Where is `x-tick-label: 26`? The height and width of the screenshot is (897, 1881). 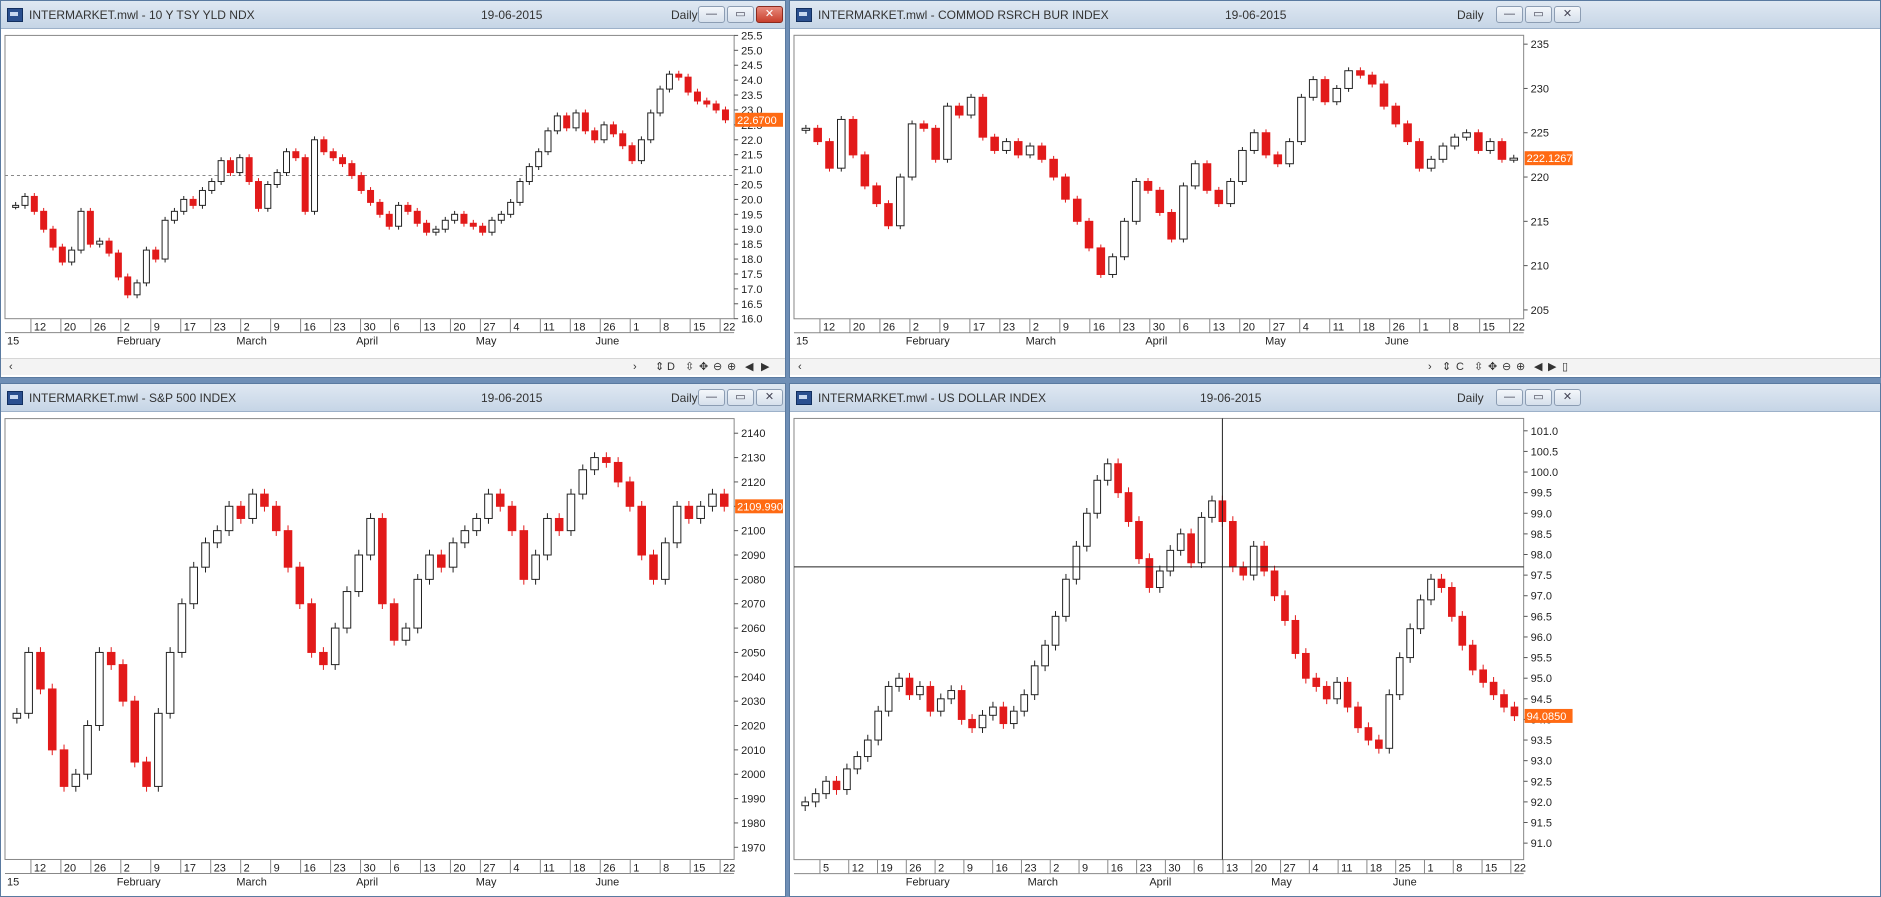 x-tick-label: 26 is located at coordinates (889, 328).